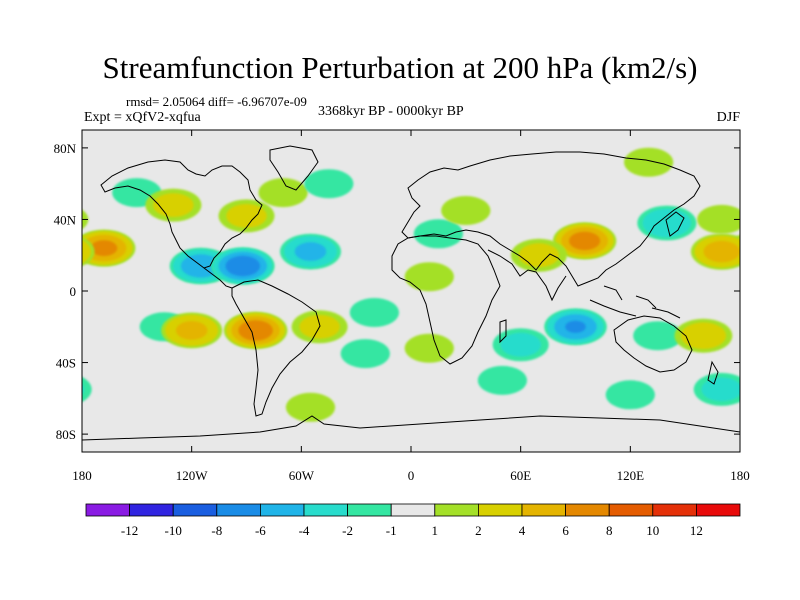  What do you see at coordinates (635, 302) in the screenshot?
I see `coast-indonesia` at bounding box center [635, 302].